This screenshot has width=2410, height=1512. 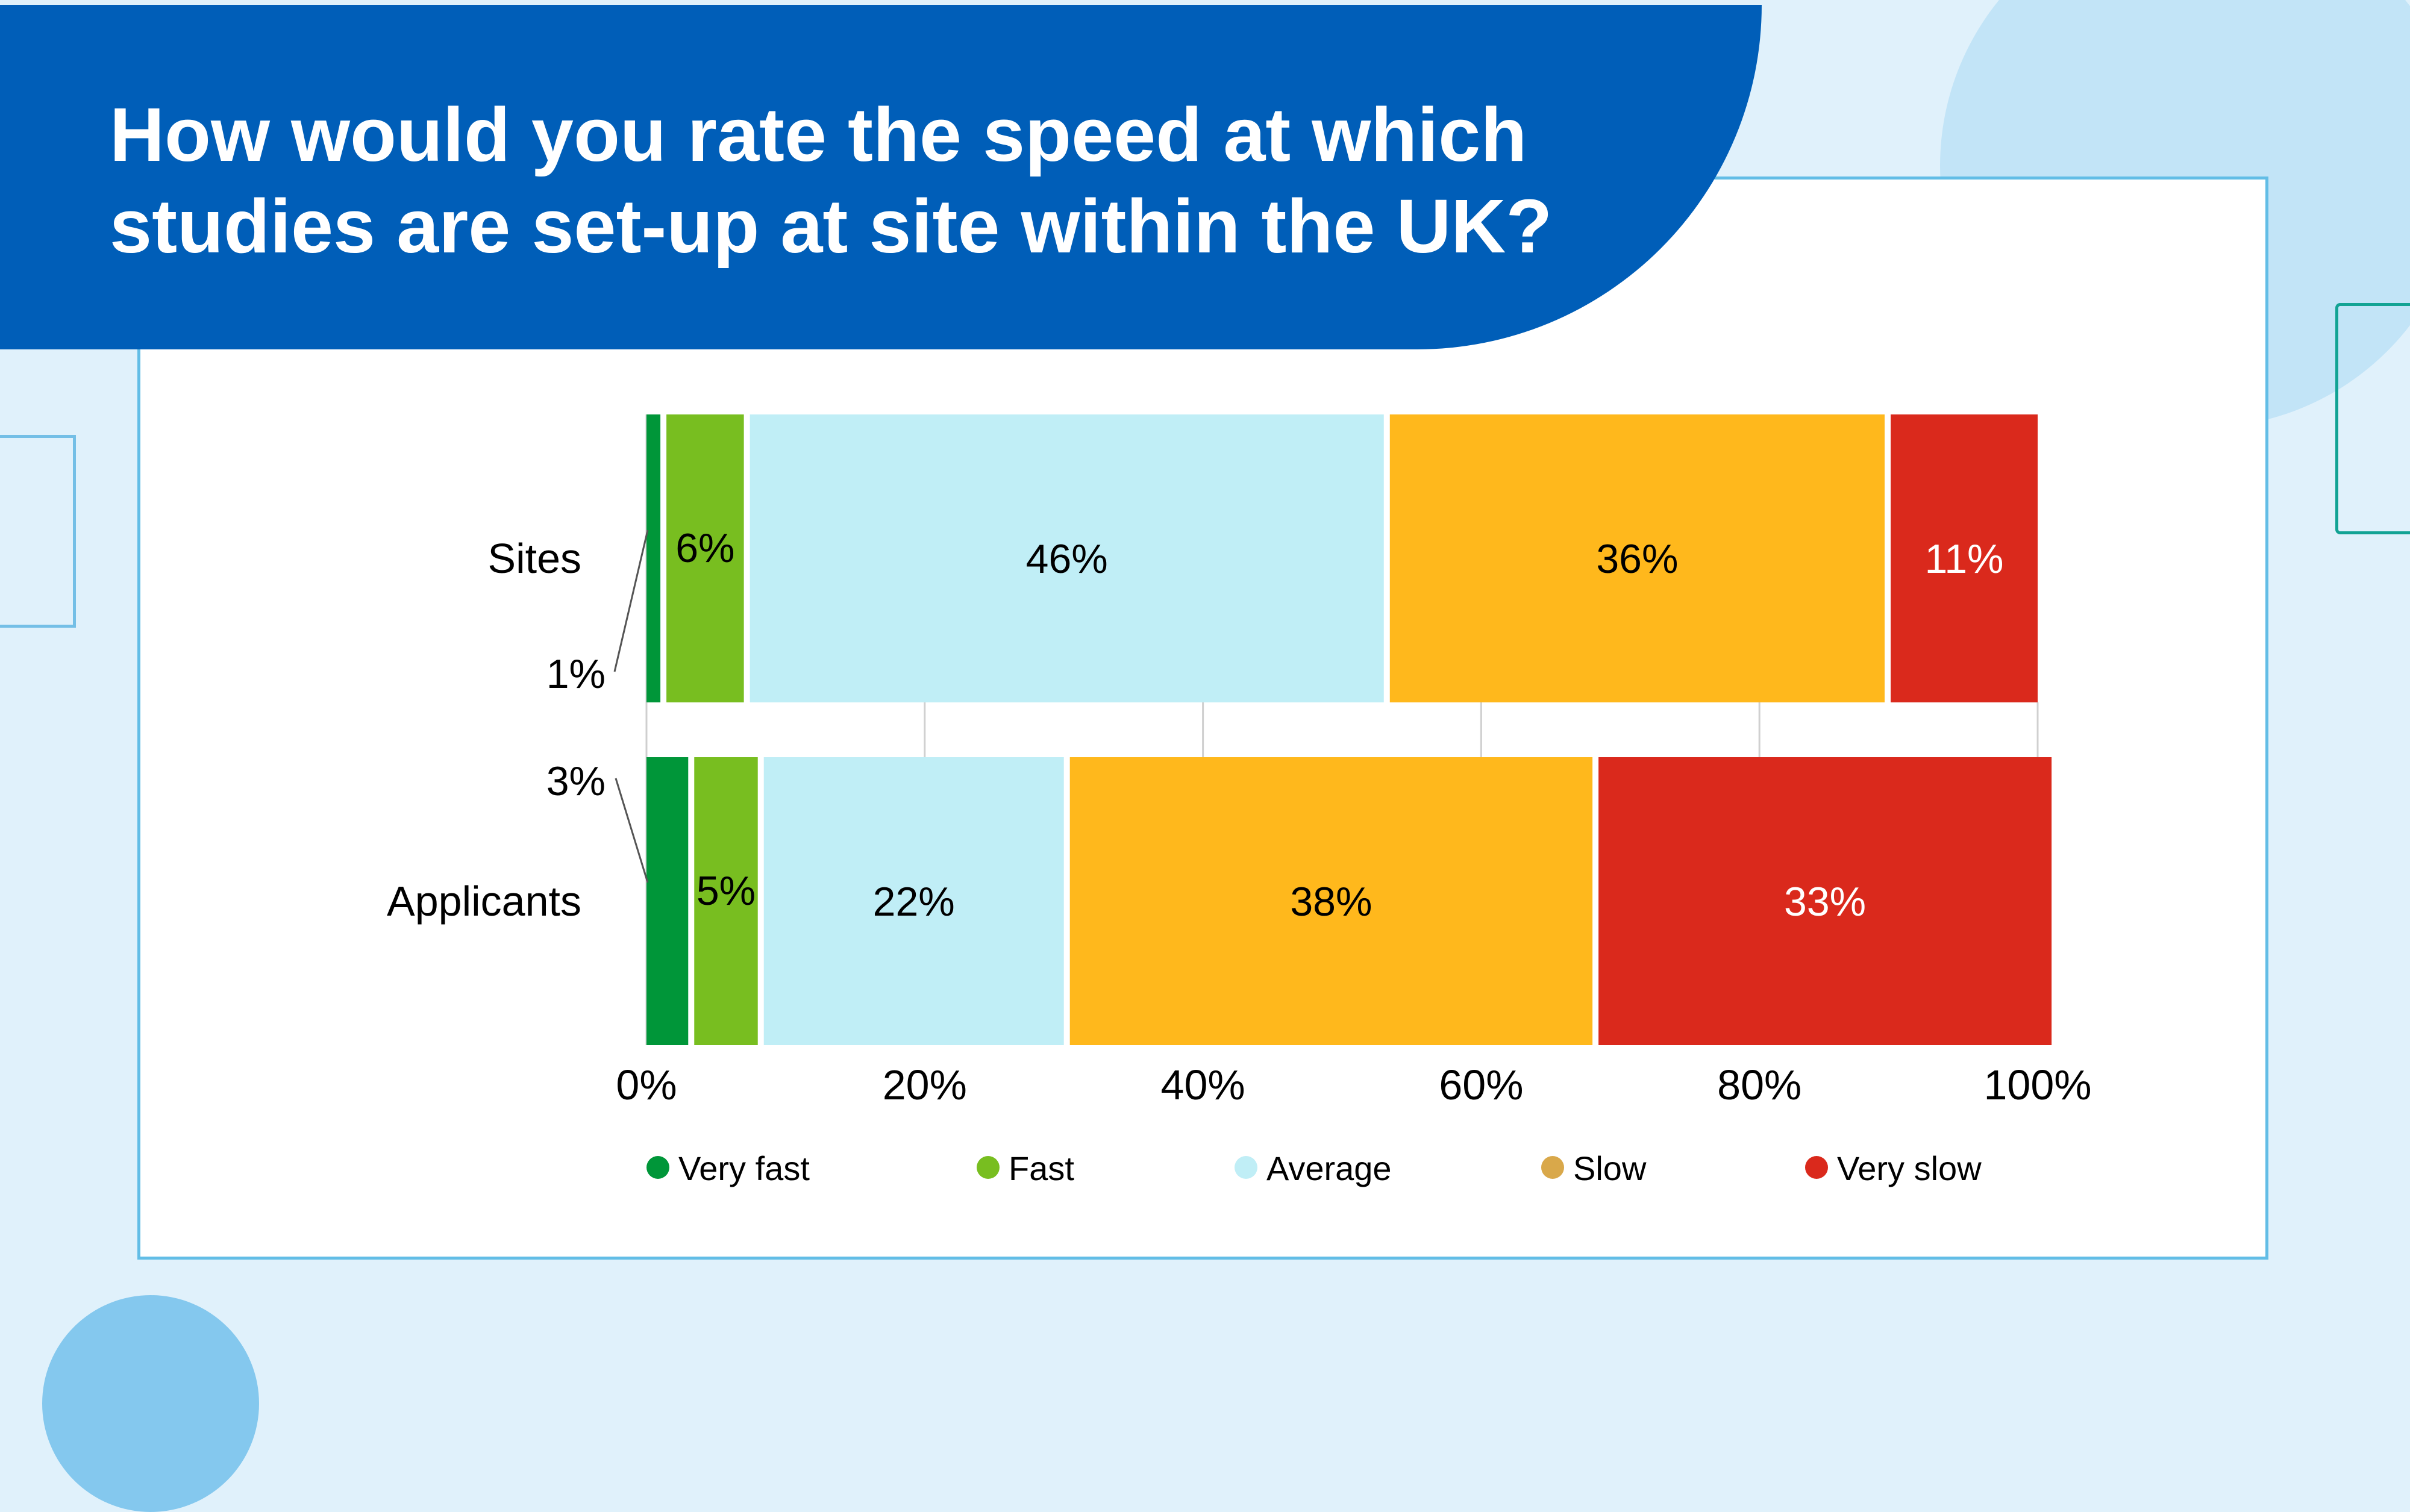 What do you see at coordinates (726, 891) in the screenshot?
I see `data-label: 5%` at bounding box center [726, 891].